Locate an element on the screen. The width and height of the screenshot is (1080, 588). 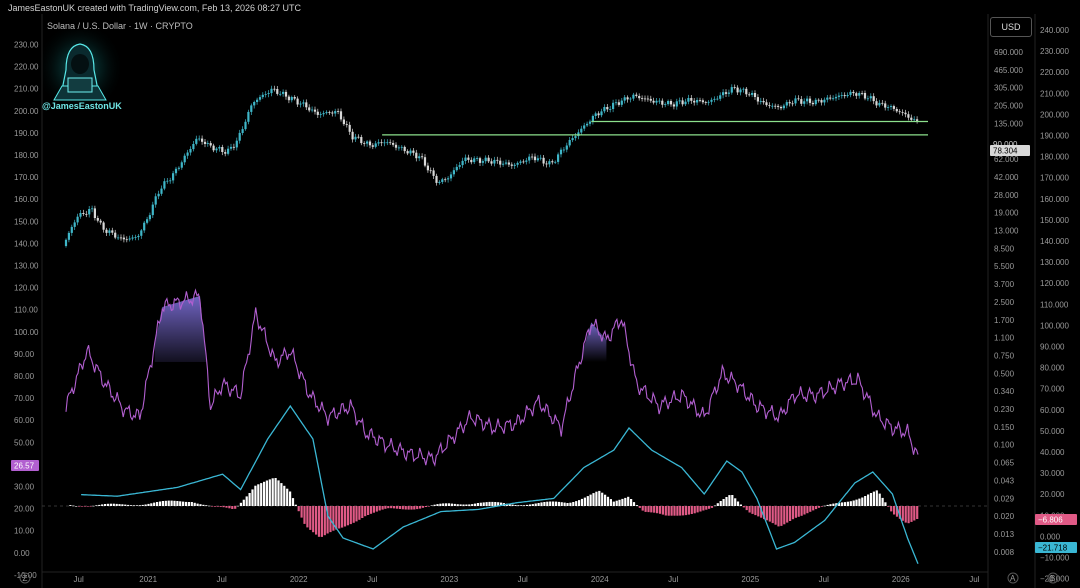
histogram-value-label: −6.806 is located at coordinates (1050, 520).